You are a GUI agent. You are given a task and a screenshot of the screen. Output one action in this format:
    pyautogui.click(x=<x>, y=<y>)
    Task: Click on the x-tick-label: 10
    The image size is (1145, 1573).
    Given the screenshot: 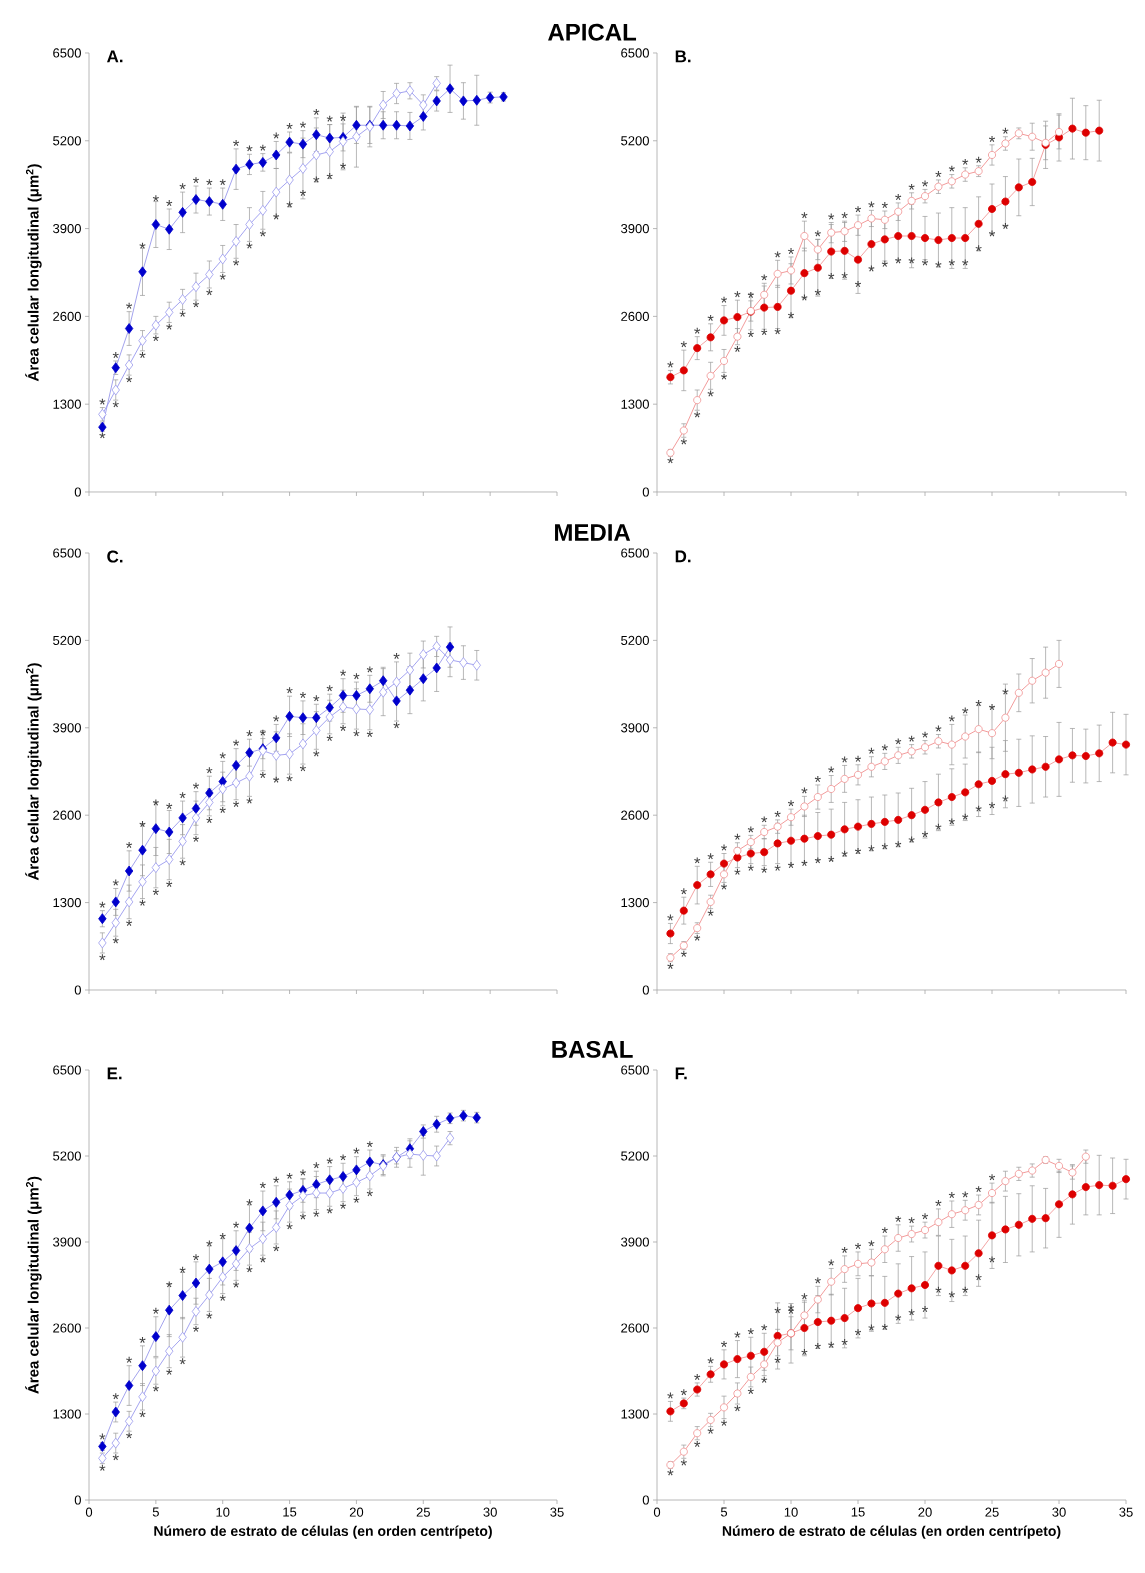 What is the action you would take?
    pyautogui.click(x=223, y=1512)
    